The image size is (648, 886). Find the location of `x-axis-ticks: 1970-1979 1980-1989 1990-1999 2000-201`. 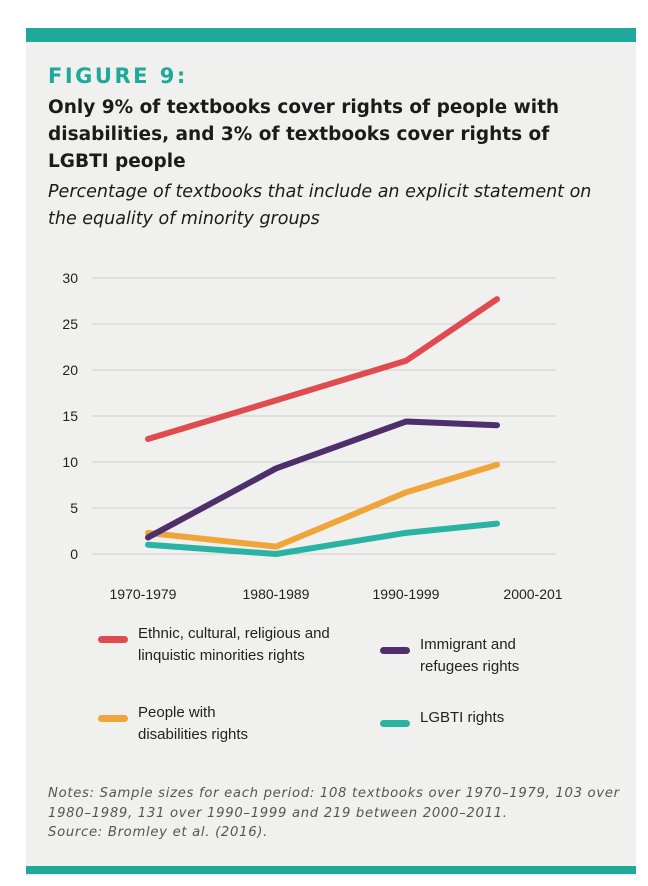

x-axis-ticks: 1970-1979 1980-1989 1990-1999 2000-201 is located at coordinates (336, 594).